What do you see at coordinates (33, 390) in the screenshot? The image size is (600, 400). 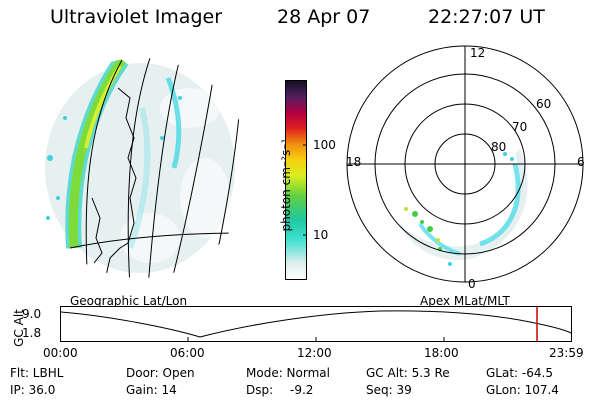 I see `status-ip: IP: 36.0` at bounding box center [33, 390].